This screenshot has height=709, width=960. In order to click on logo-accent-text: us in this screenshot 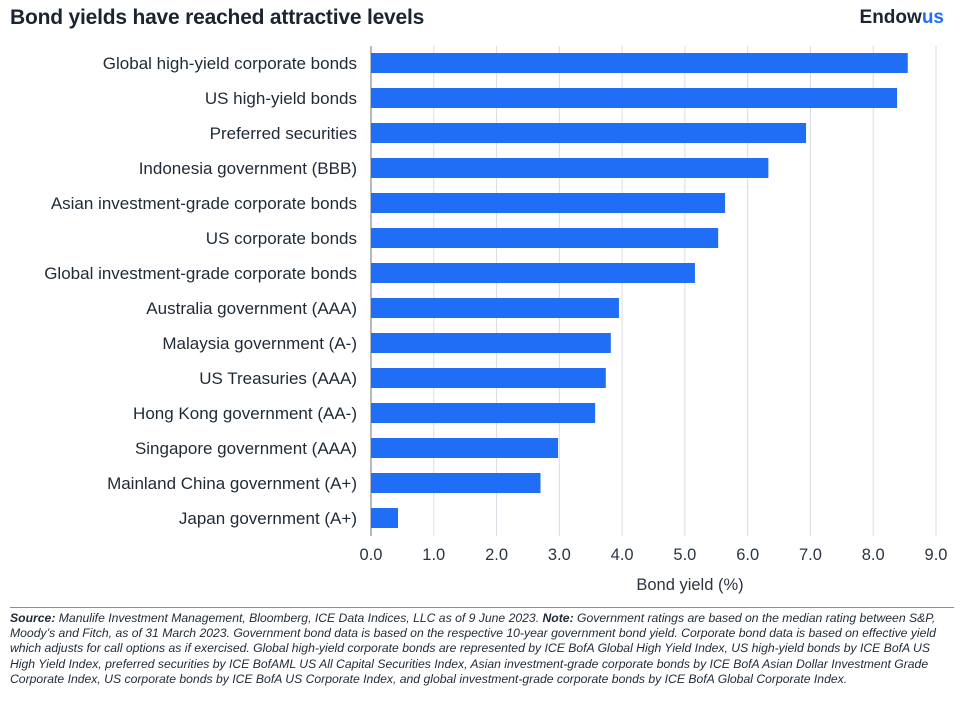, I will do `click(932, 17)`.